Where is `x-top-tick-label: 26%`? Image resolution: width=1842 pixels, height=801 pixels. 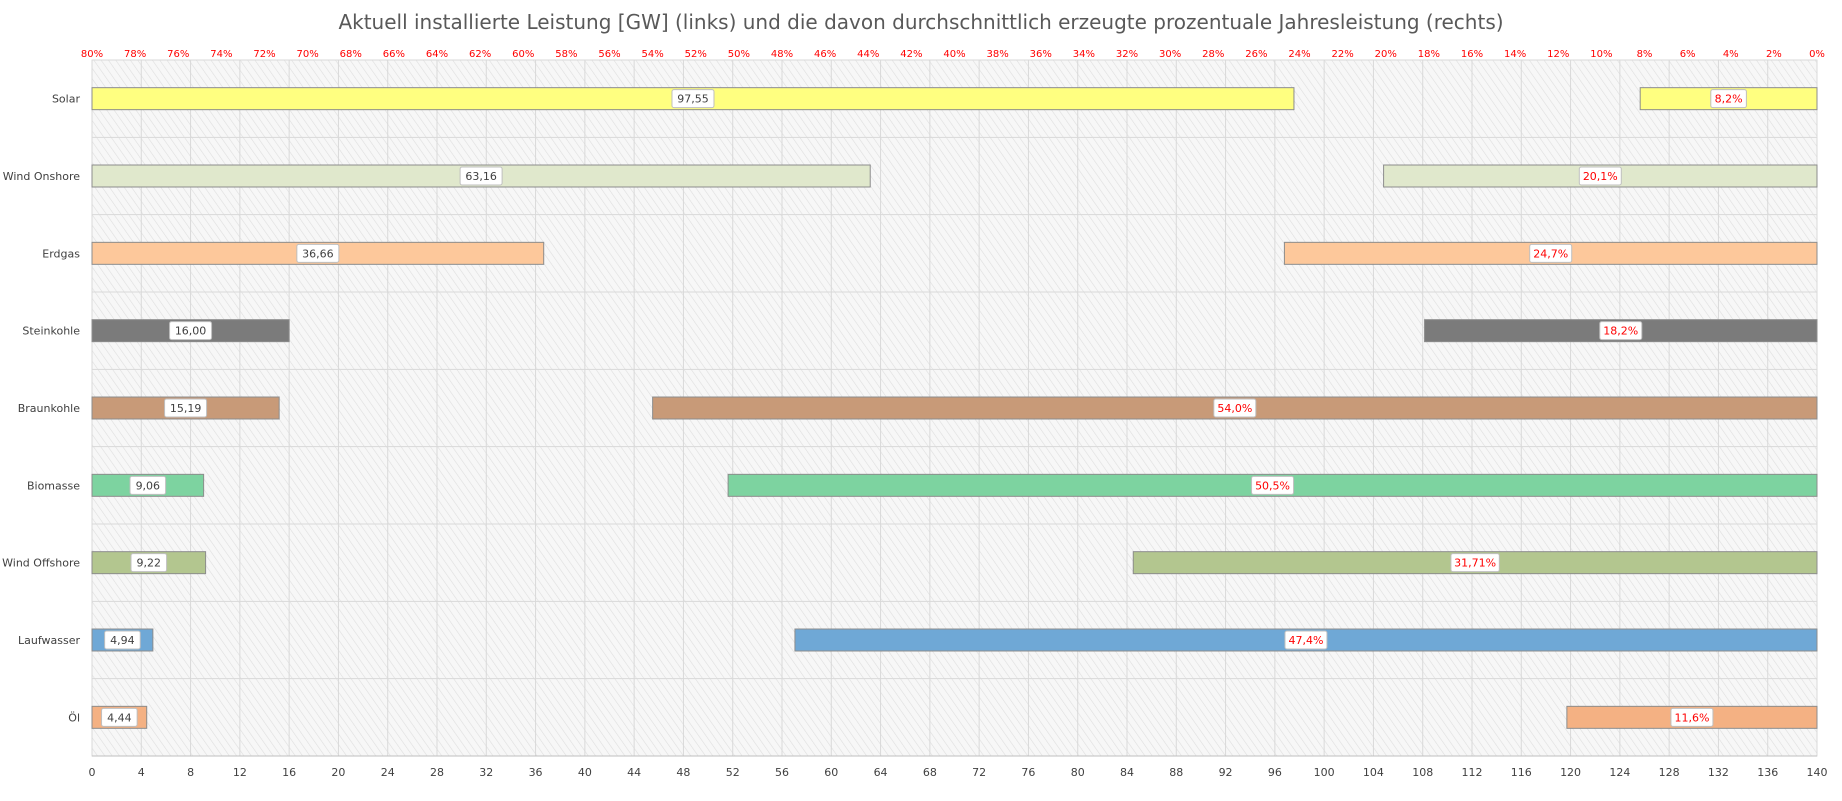
x-top-tick-label: 26% is located at coordinates (1256, 54).